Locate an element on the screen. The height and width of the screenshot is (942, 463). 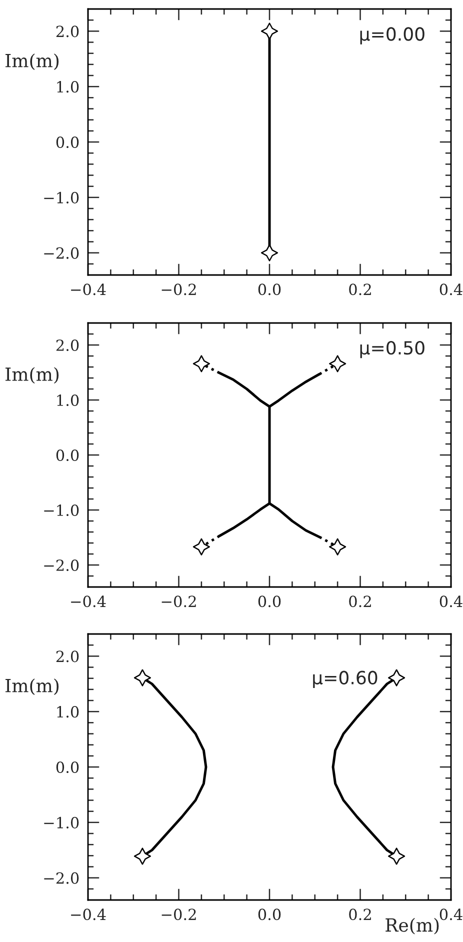
annotation: μ=0.60 is located at coordinates (345, 679).